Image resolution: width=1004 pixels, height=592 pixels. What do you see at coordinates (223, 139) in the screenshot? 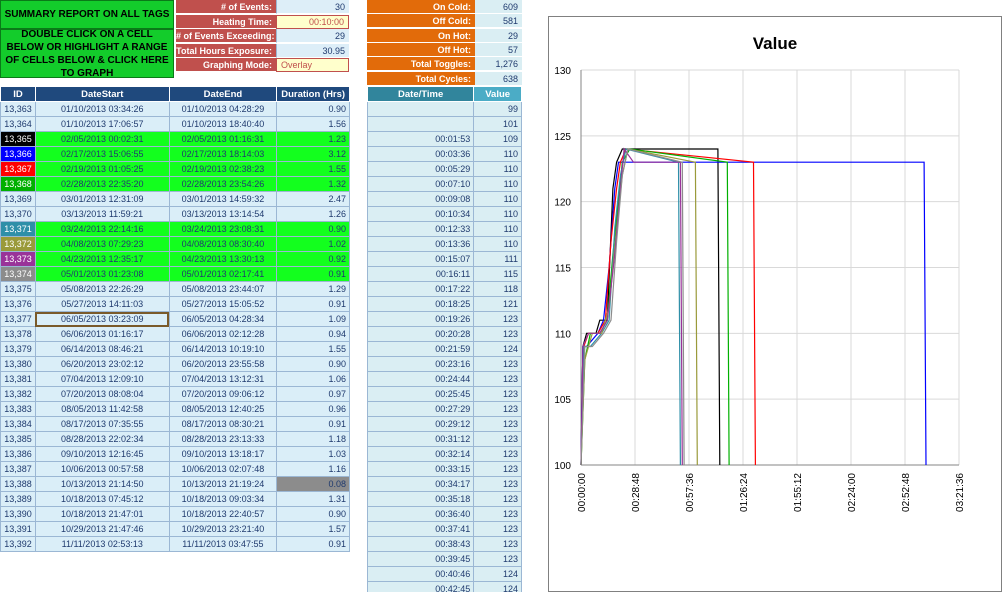
I see `date-end-cell: 02/05/2013 01:16:31` at bounding box center [223, 139].